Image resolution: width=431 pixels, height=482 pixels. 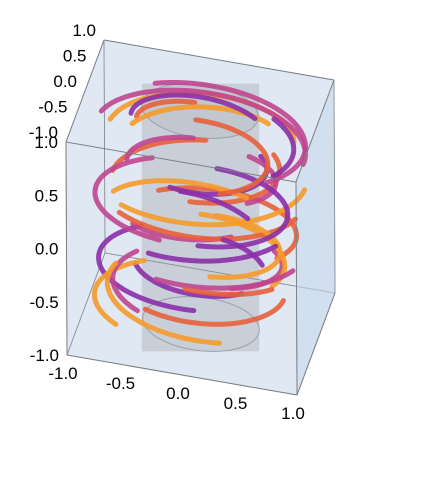 What do you see at coordinates (43, 302) in the screenshot?
I see `z-tick-label: -0.5` at bounding box center [43, 302].